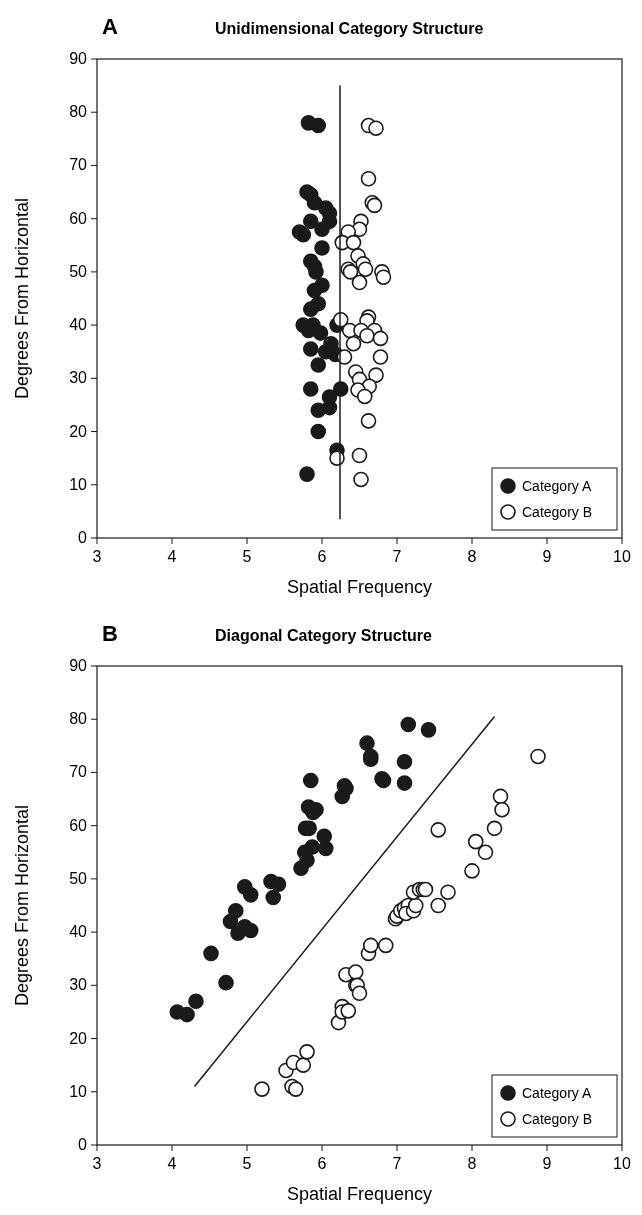 Image resolution: width=642 pixels, height=1215 pixels. Describe the element at coordinates (324, 635) in the screenshot. I see `chart-title: Diagonal Category Structure` at that location.